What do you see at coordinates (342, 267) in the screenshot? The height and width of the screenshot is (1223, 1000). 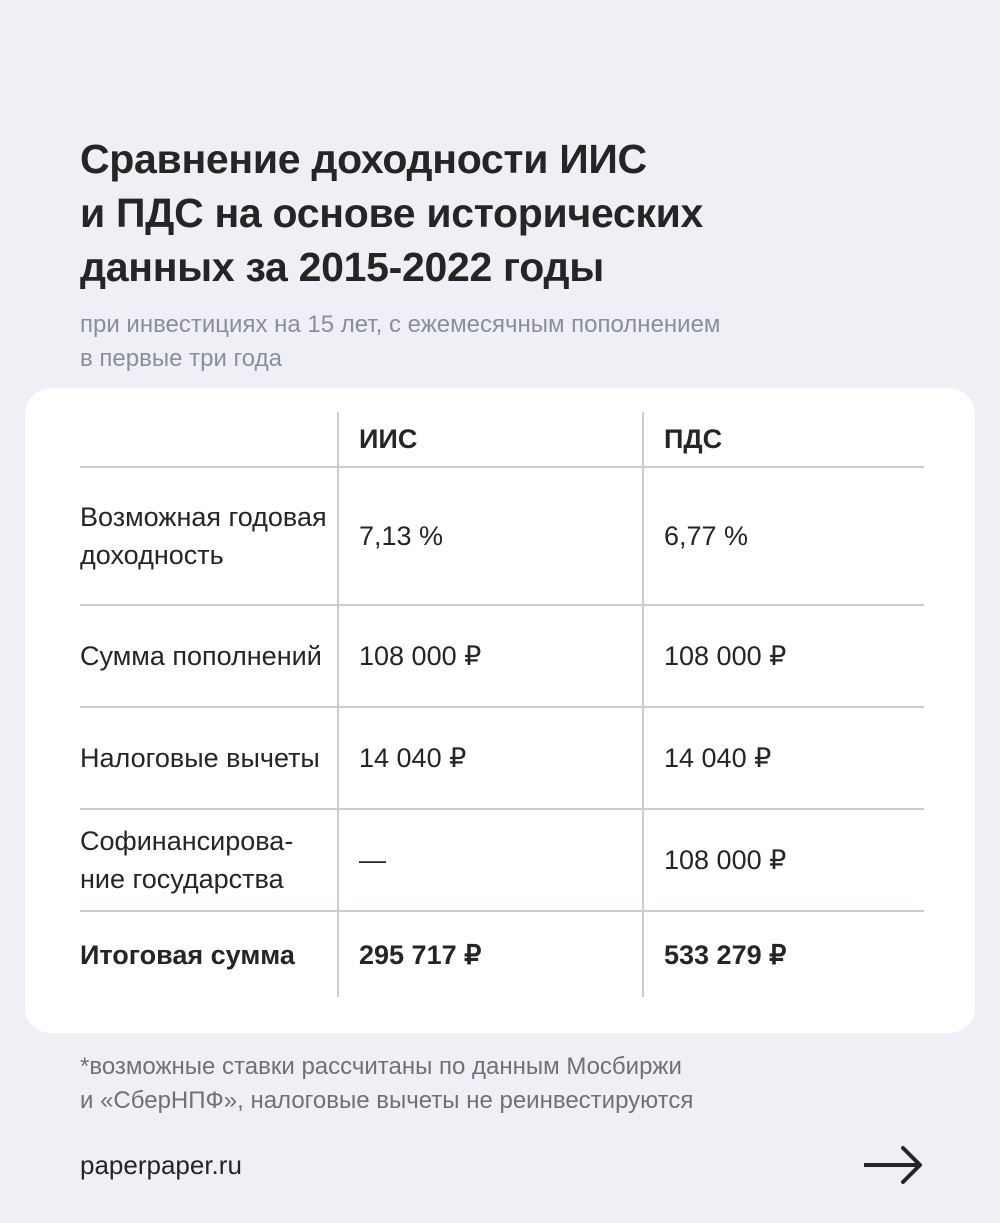 I see `title-line: данных за 2015-2022 годы` at bounding box center [342, 267].